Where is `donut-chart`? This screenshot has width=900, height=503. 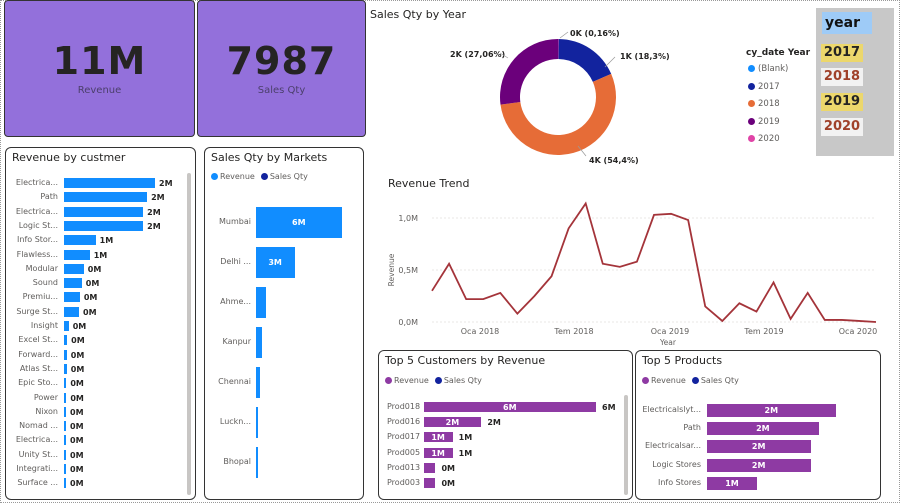
donut-chart is located at coordinates (560, 97).